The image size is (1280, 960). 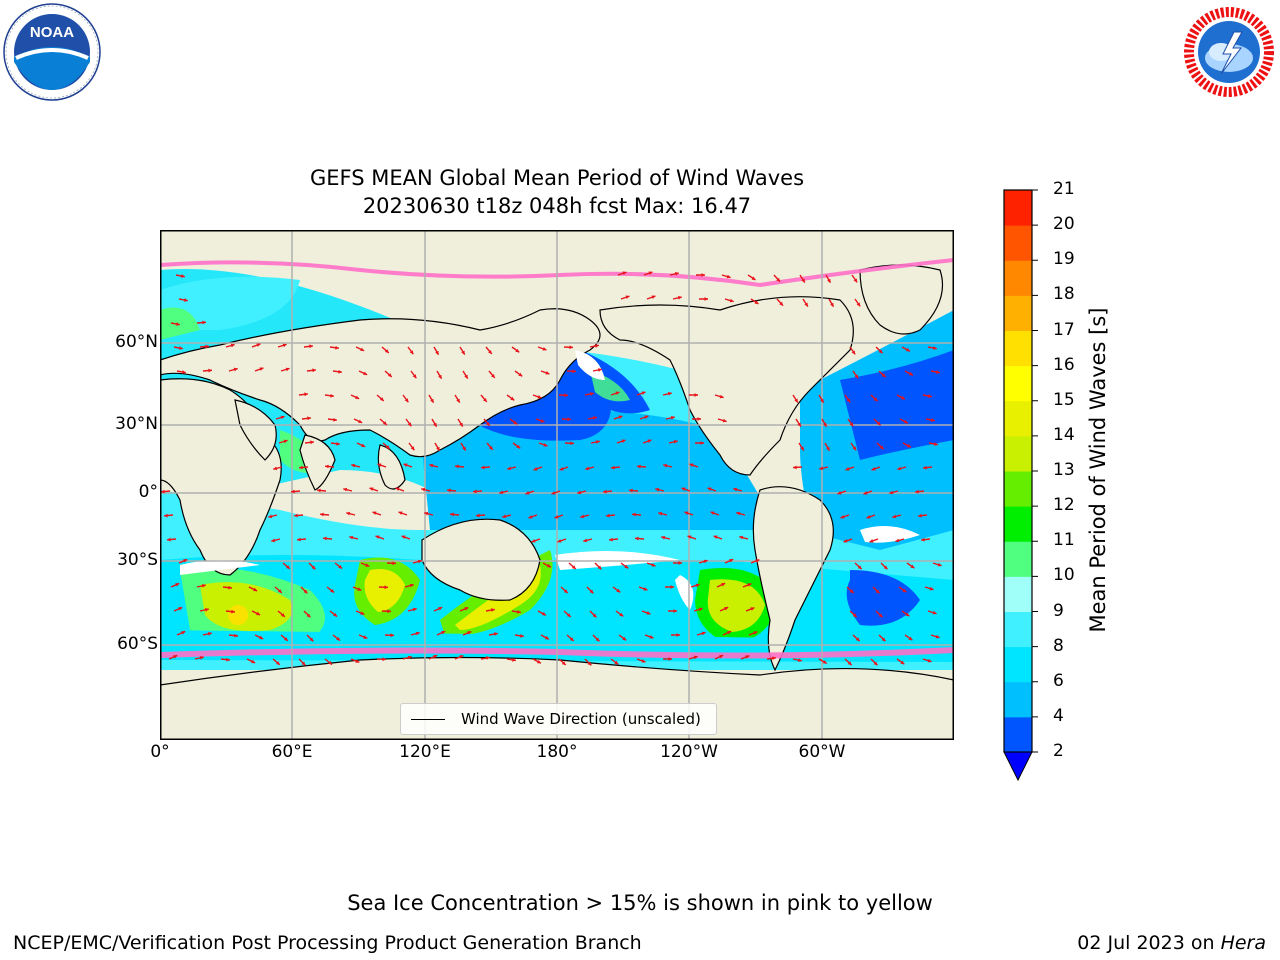 What do you see at coordinates (558, 719) in the screenshot?
I see `map-legend: Wind Wave Direction (unscaled)` at bounding box center [558, 719].